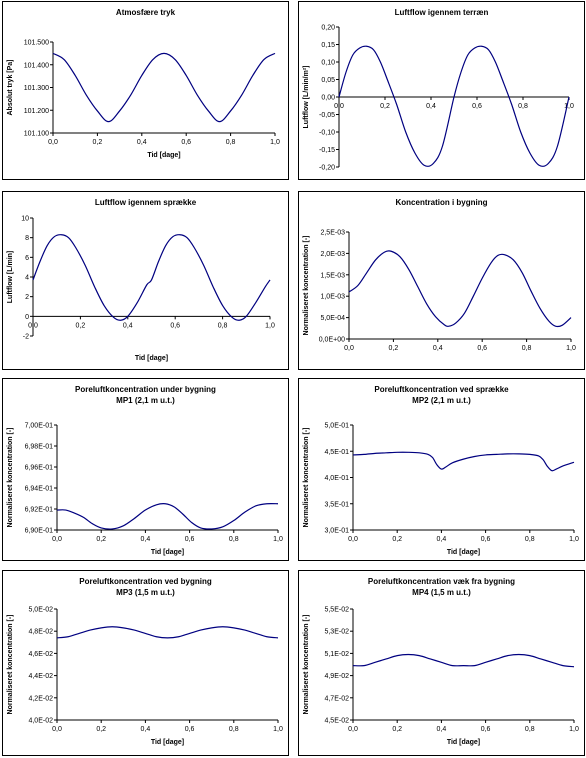 This screenshot has height=758, width=586. Describe the element at coordinates (167, 516) in the screenshot. I see `series-line-poreluftkoncentration-under-bygning` at that location.